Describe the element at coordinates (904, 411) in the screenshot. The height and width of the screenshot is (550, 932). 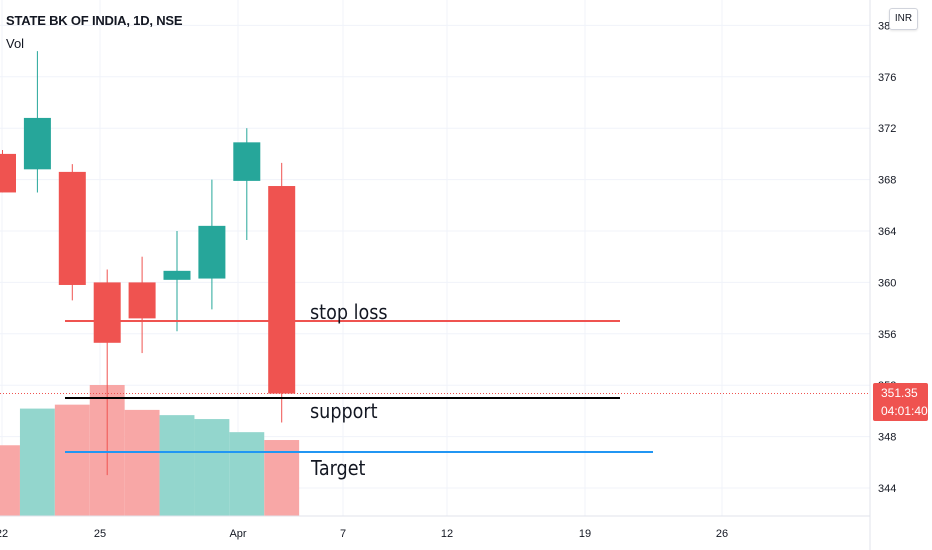
I see `bar-countdown: 04:01:40` at that location.